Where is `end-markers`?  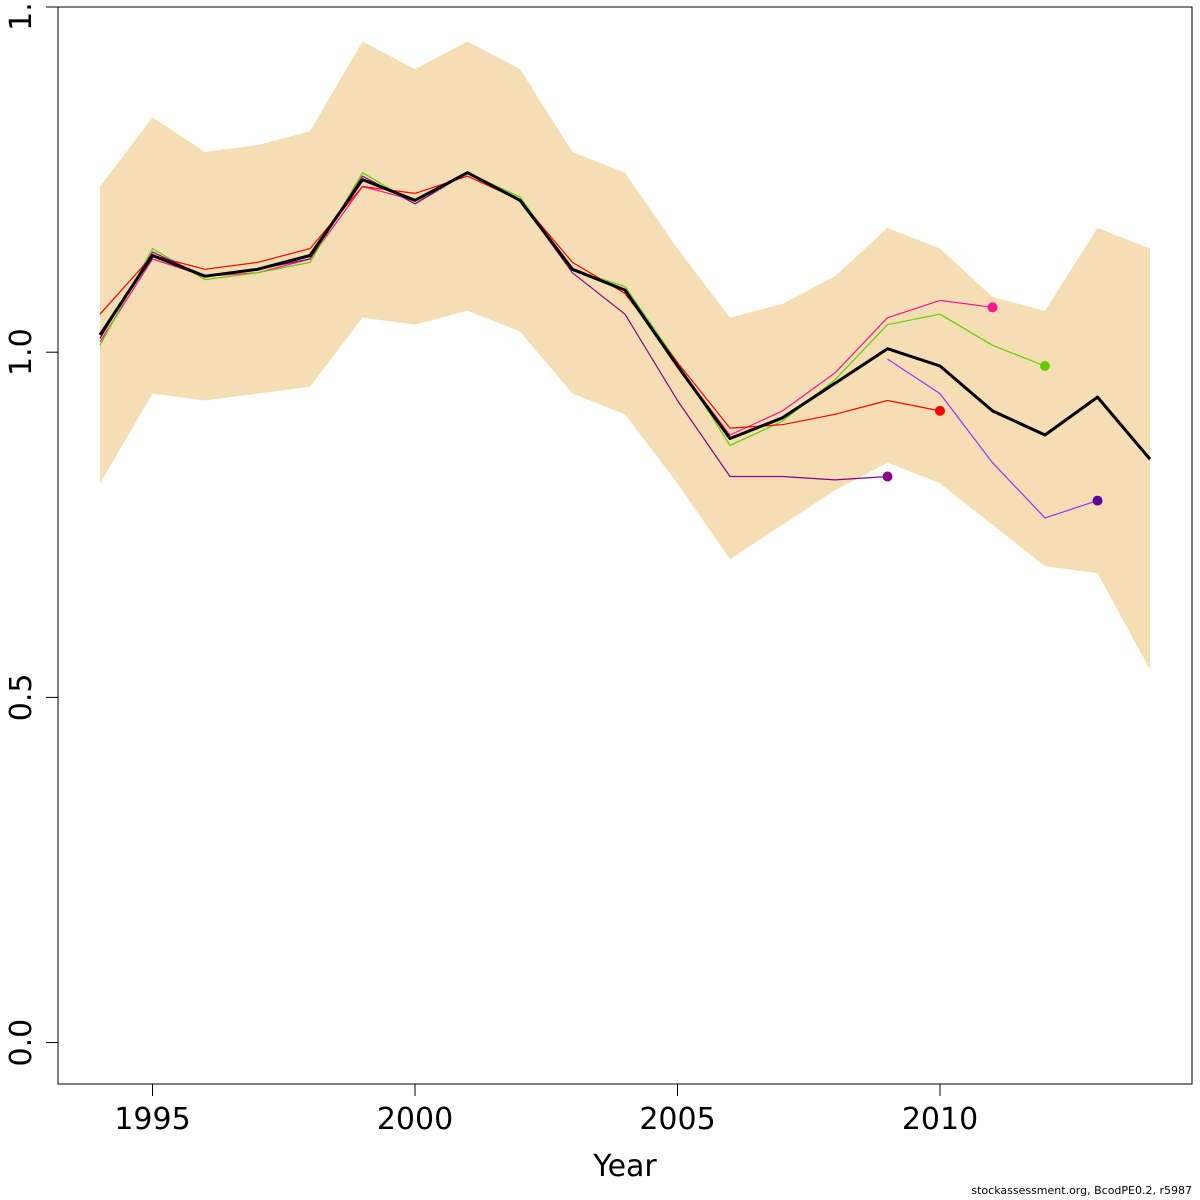
end-markers is located at coordinates (992, 404).